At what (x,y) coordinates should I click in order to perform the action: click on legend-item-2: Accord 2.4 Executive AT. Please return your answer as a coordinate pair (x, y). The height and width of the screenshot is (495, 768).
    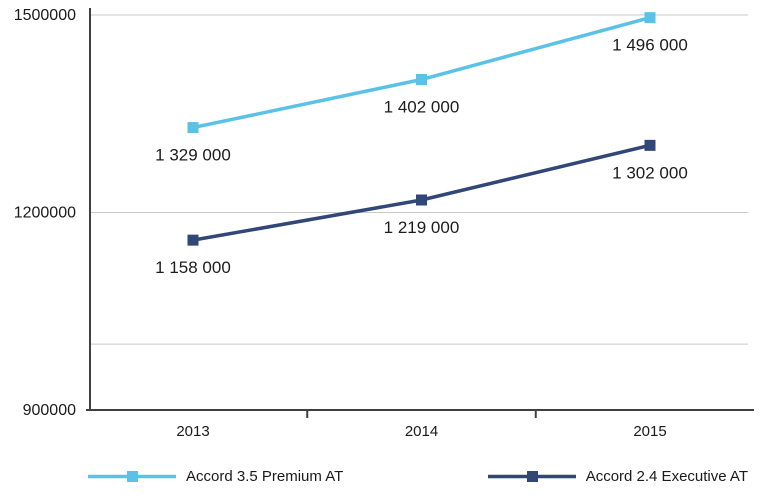
    Looking at the image, I should click on (617, 476).